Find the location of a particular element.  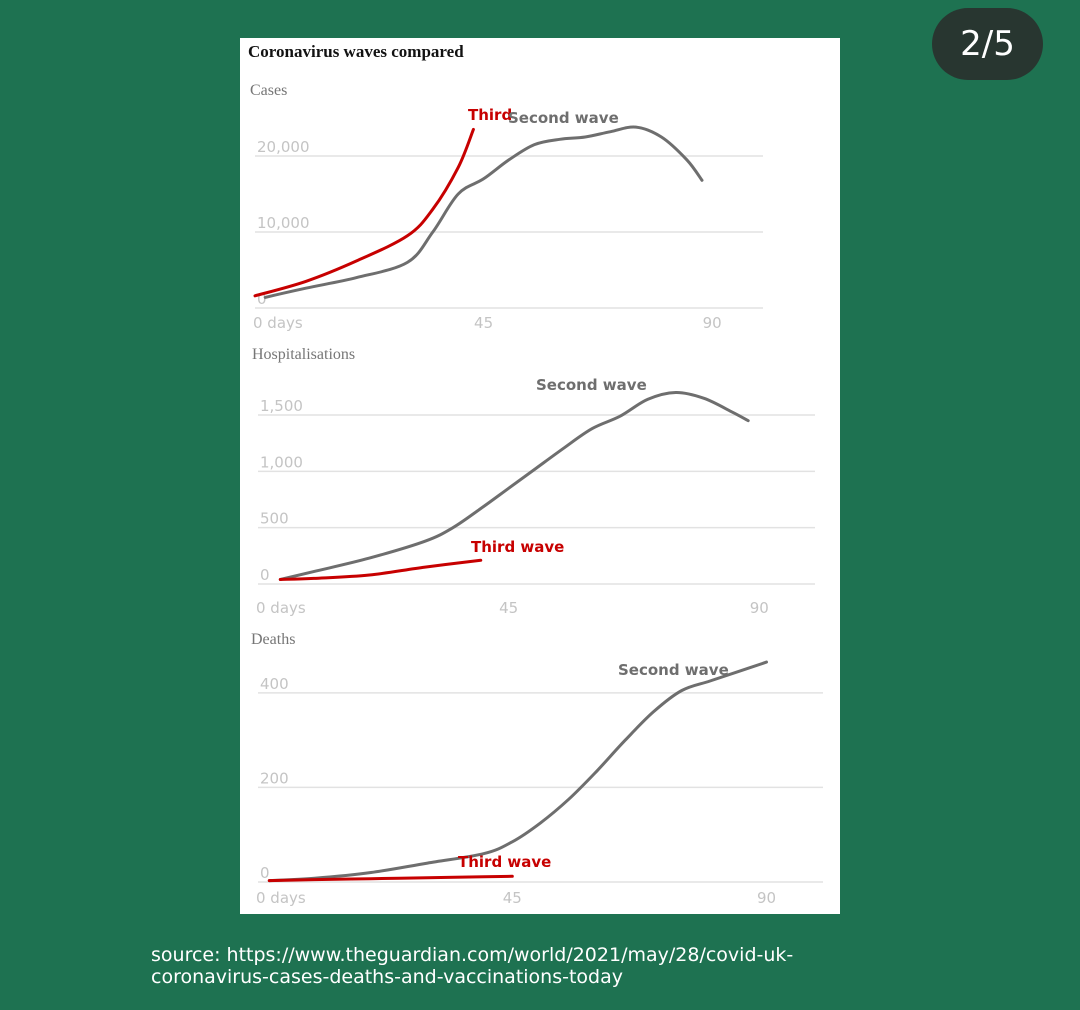

cases-x-tick-label: 0 days is located at coordinates (278, 323).